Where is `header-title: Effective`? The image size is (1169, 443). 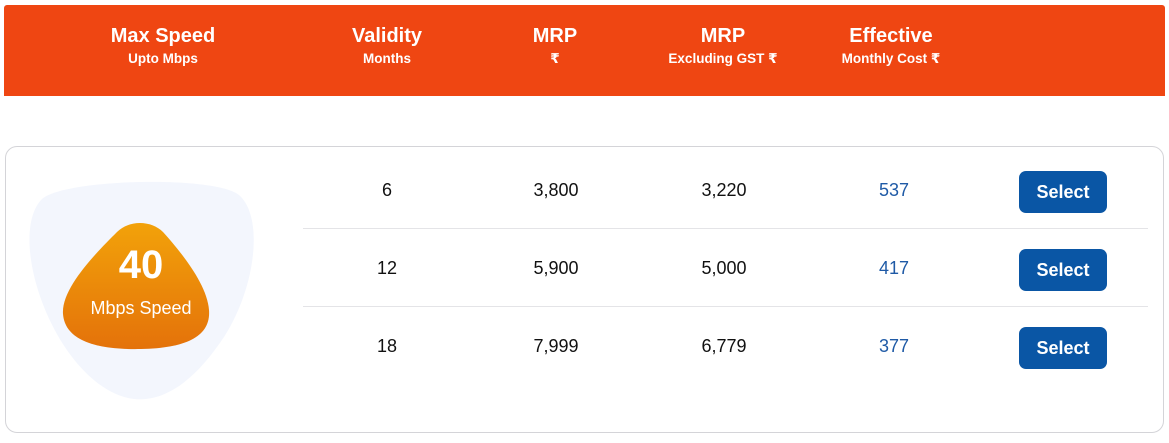
header-title: Effective is located at coordinates (891, 35).